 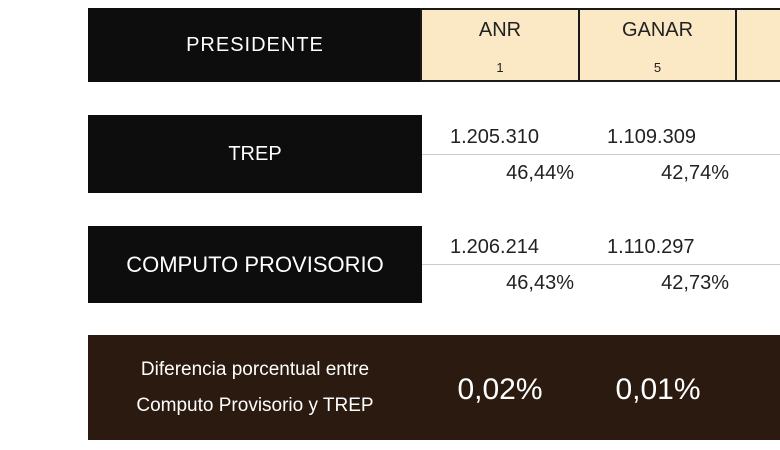 I want to click on party-name: GANAR, so click(x=657, y=30).